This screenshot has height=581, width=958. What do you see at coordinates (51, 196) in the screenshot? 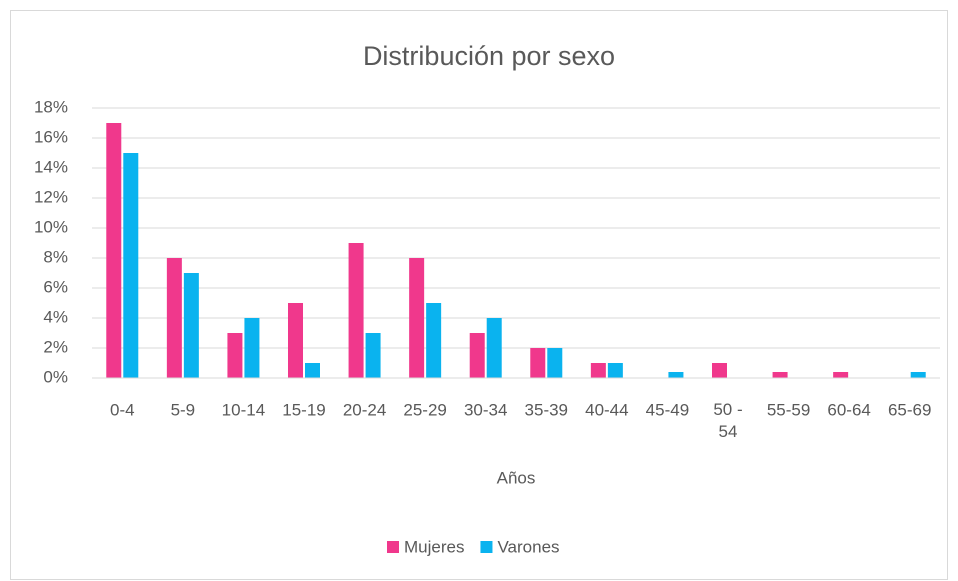
I see `y-tick-label: 12%` at bounding box center [51, 196].